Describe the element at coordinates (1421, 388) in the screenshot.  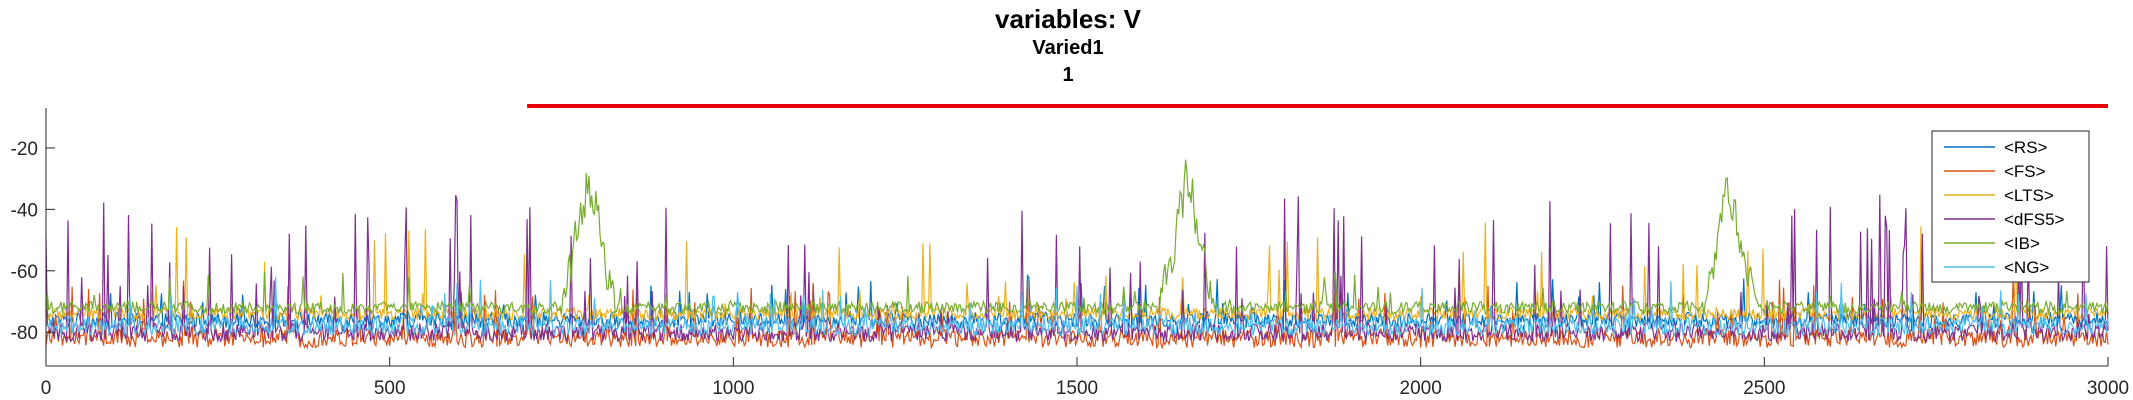
I see `x-tick-label: 2000` at that location.